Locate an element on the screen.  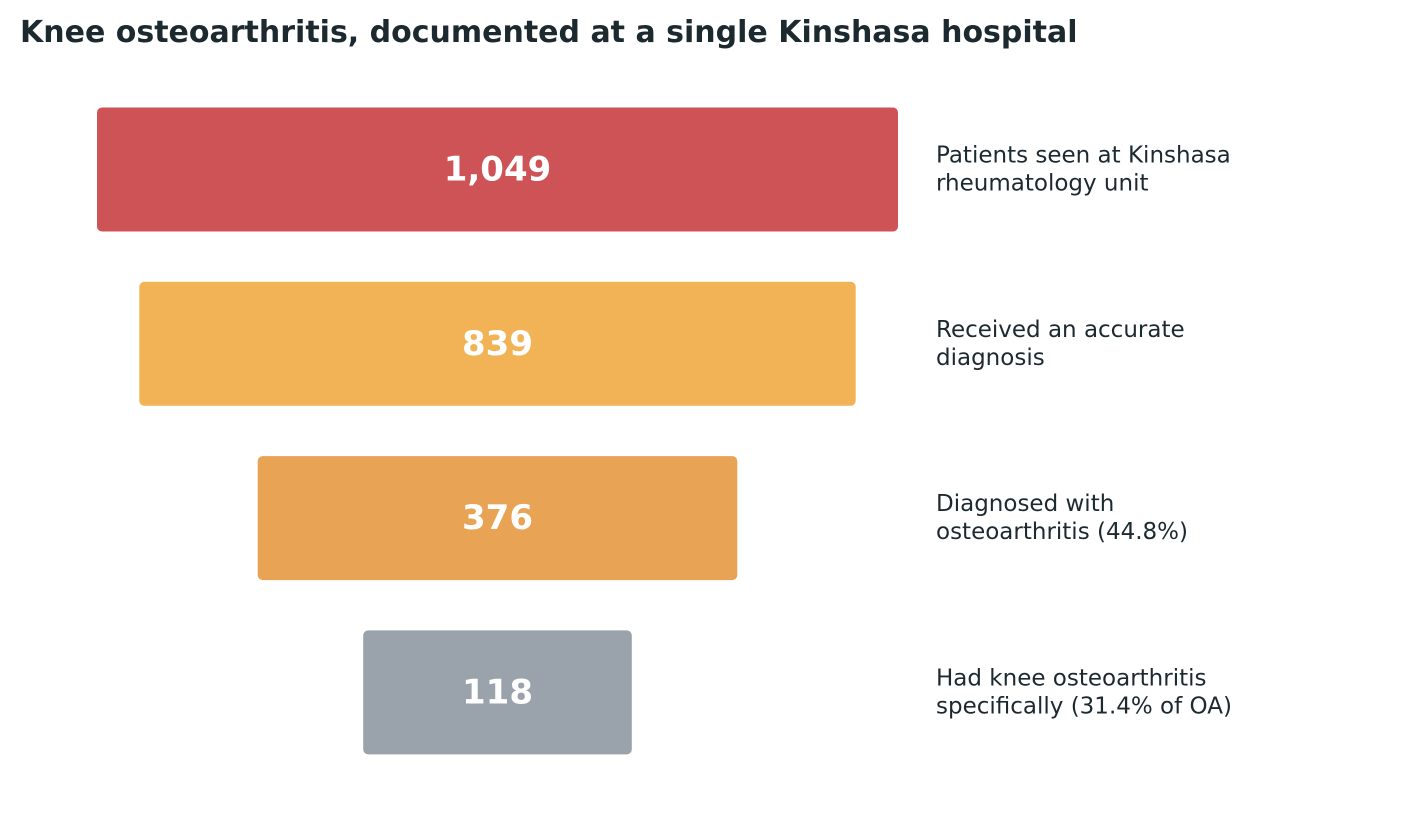
stage-label-line: diagnosis is located at coordinates (990, 358).